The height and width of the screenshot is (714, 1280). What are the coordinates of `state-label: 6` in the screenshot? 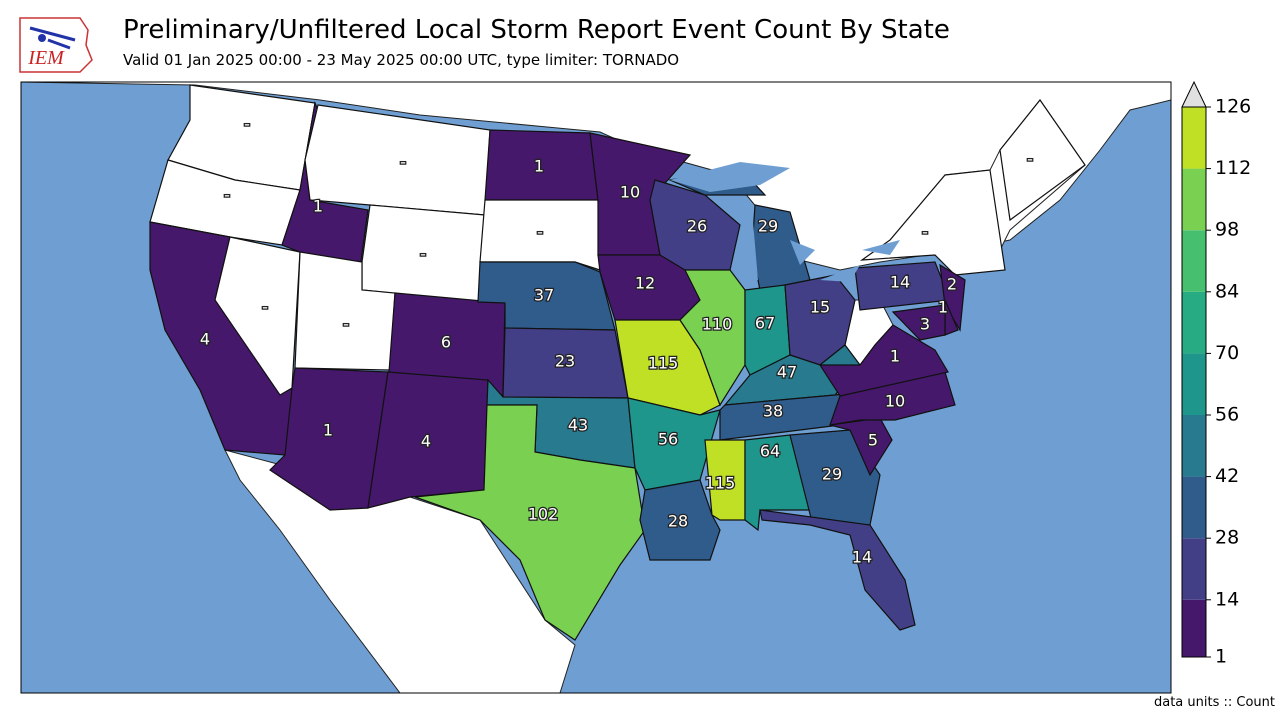 It's located at (446, 342).